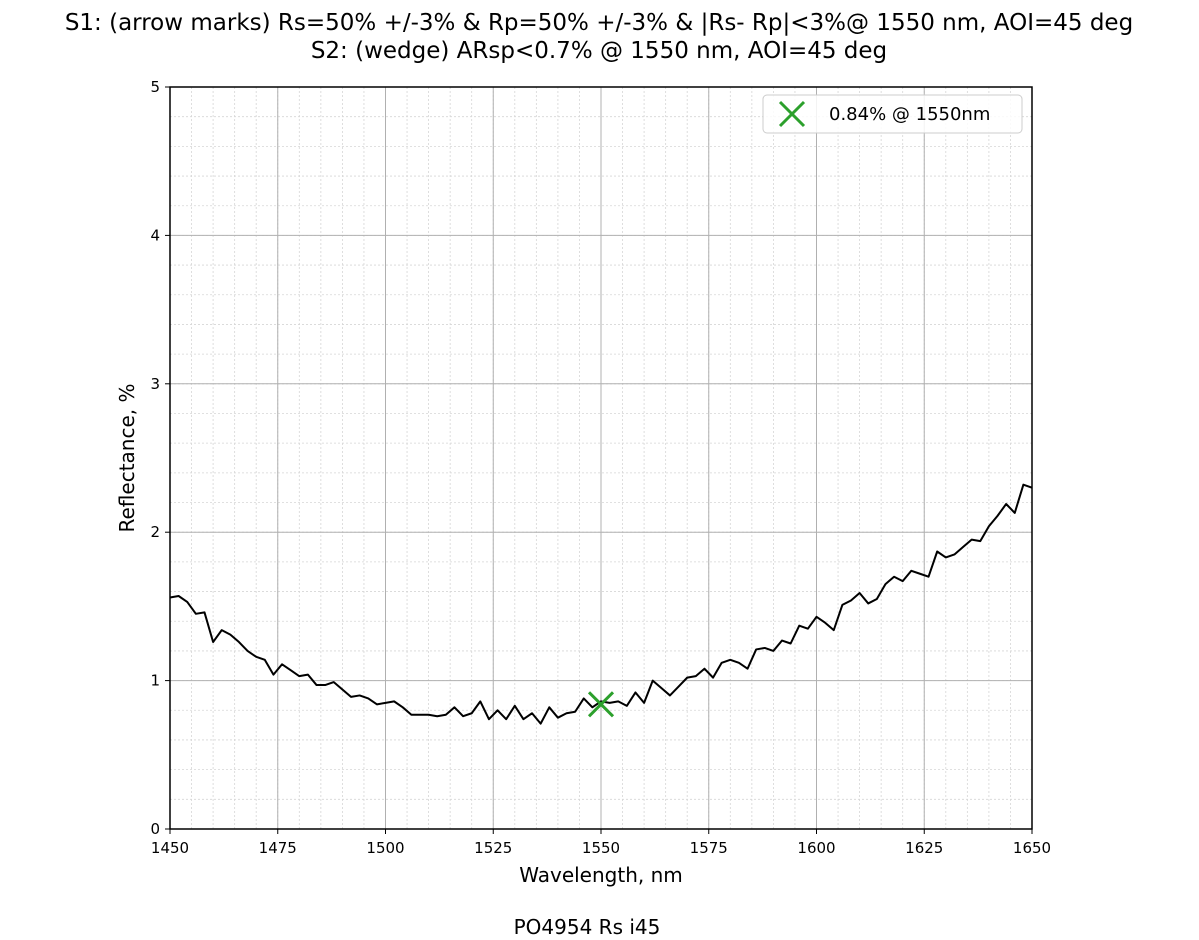  Describe the element at coordinates (127, 458) in the screenshot. I see `y-axis-label: Reflectance, %` at that location.